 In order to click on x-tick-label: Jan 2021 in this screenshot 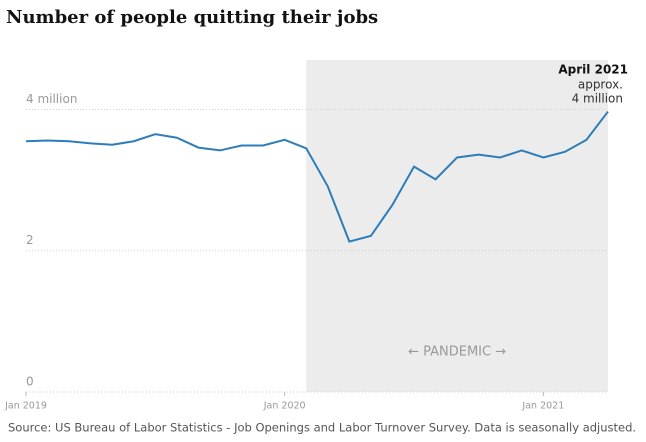, I will do `click(542, 406)`.